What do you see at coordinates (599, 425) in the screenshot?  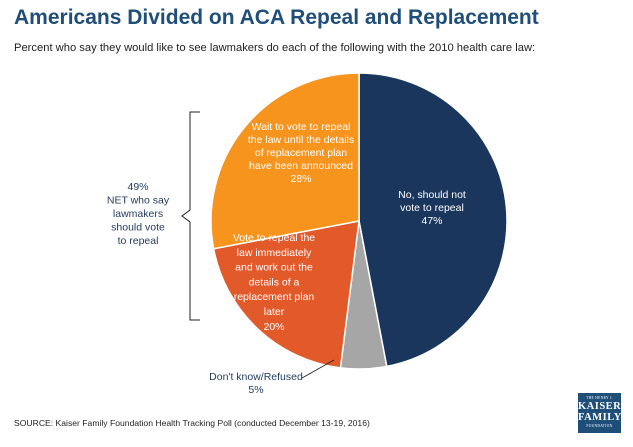 I see `logo-line4: FOUNDATION` at bounding box center [599, 425].